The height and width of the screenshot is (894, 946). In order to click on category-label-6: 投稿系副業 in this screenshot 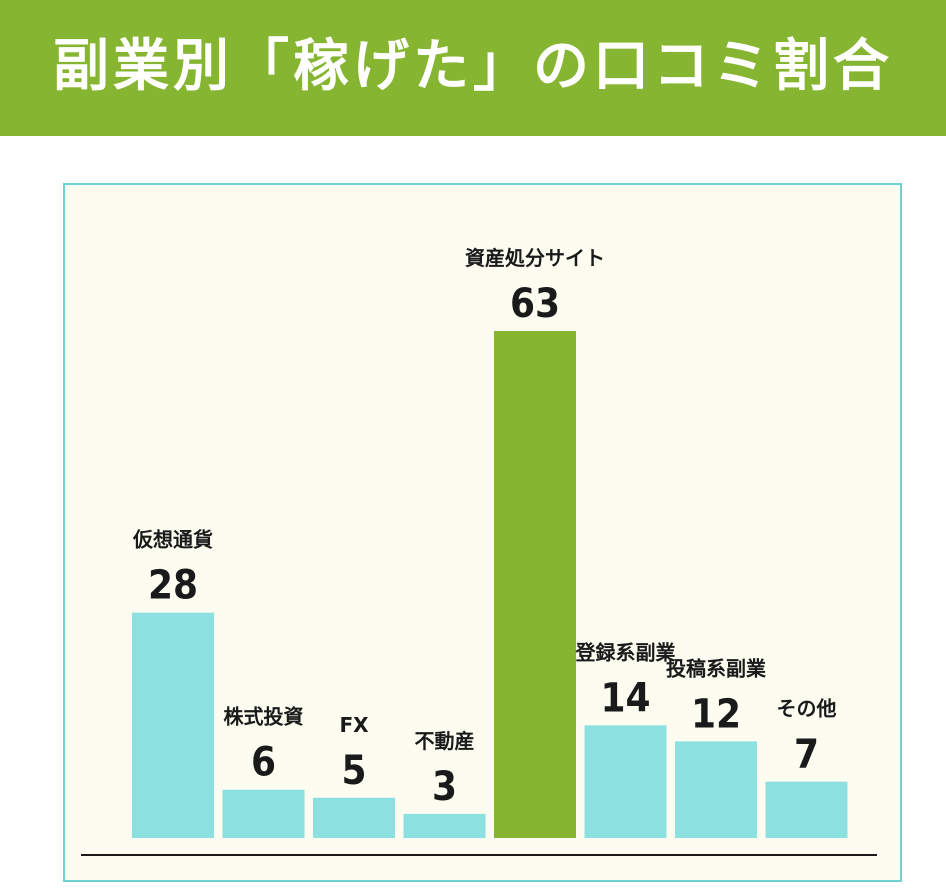, I will do `click(716, 668)`.